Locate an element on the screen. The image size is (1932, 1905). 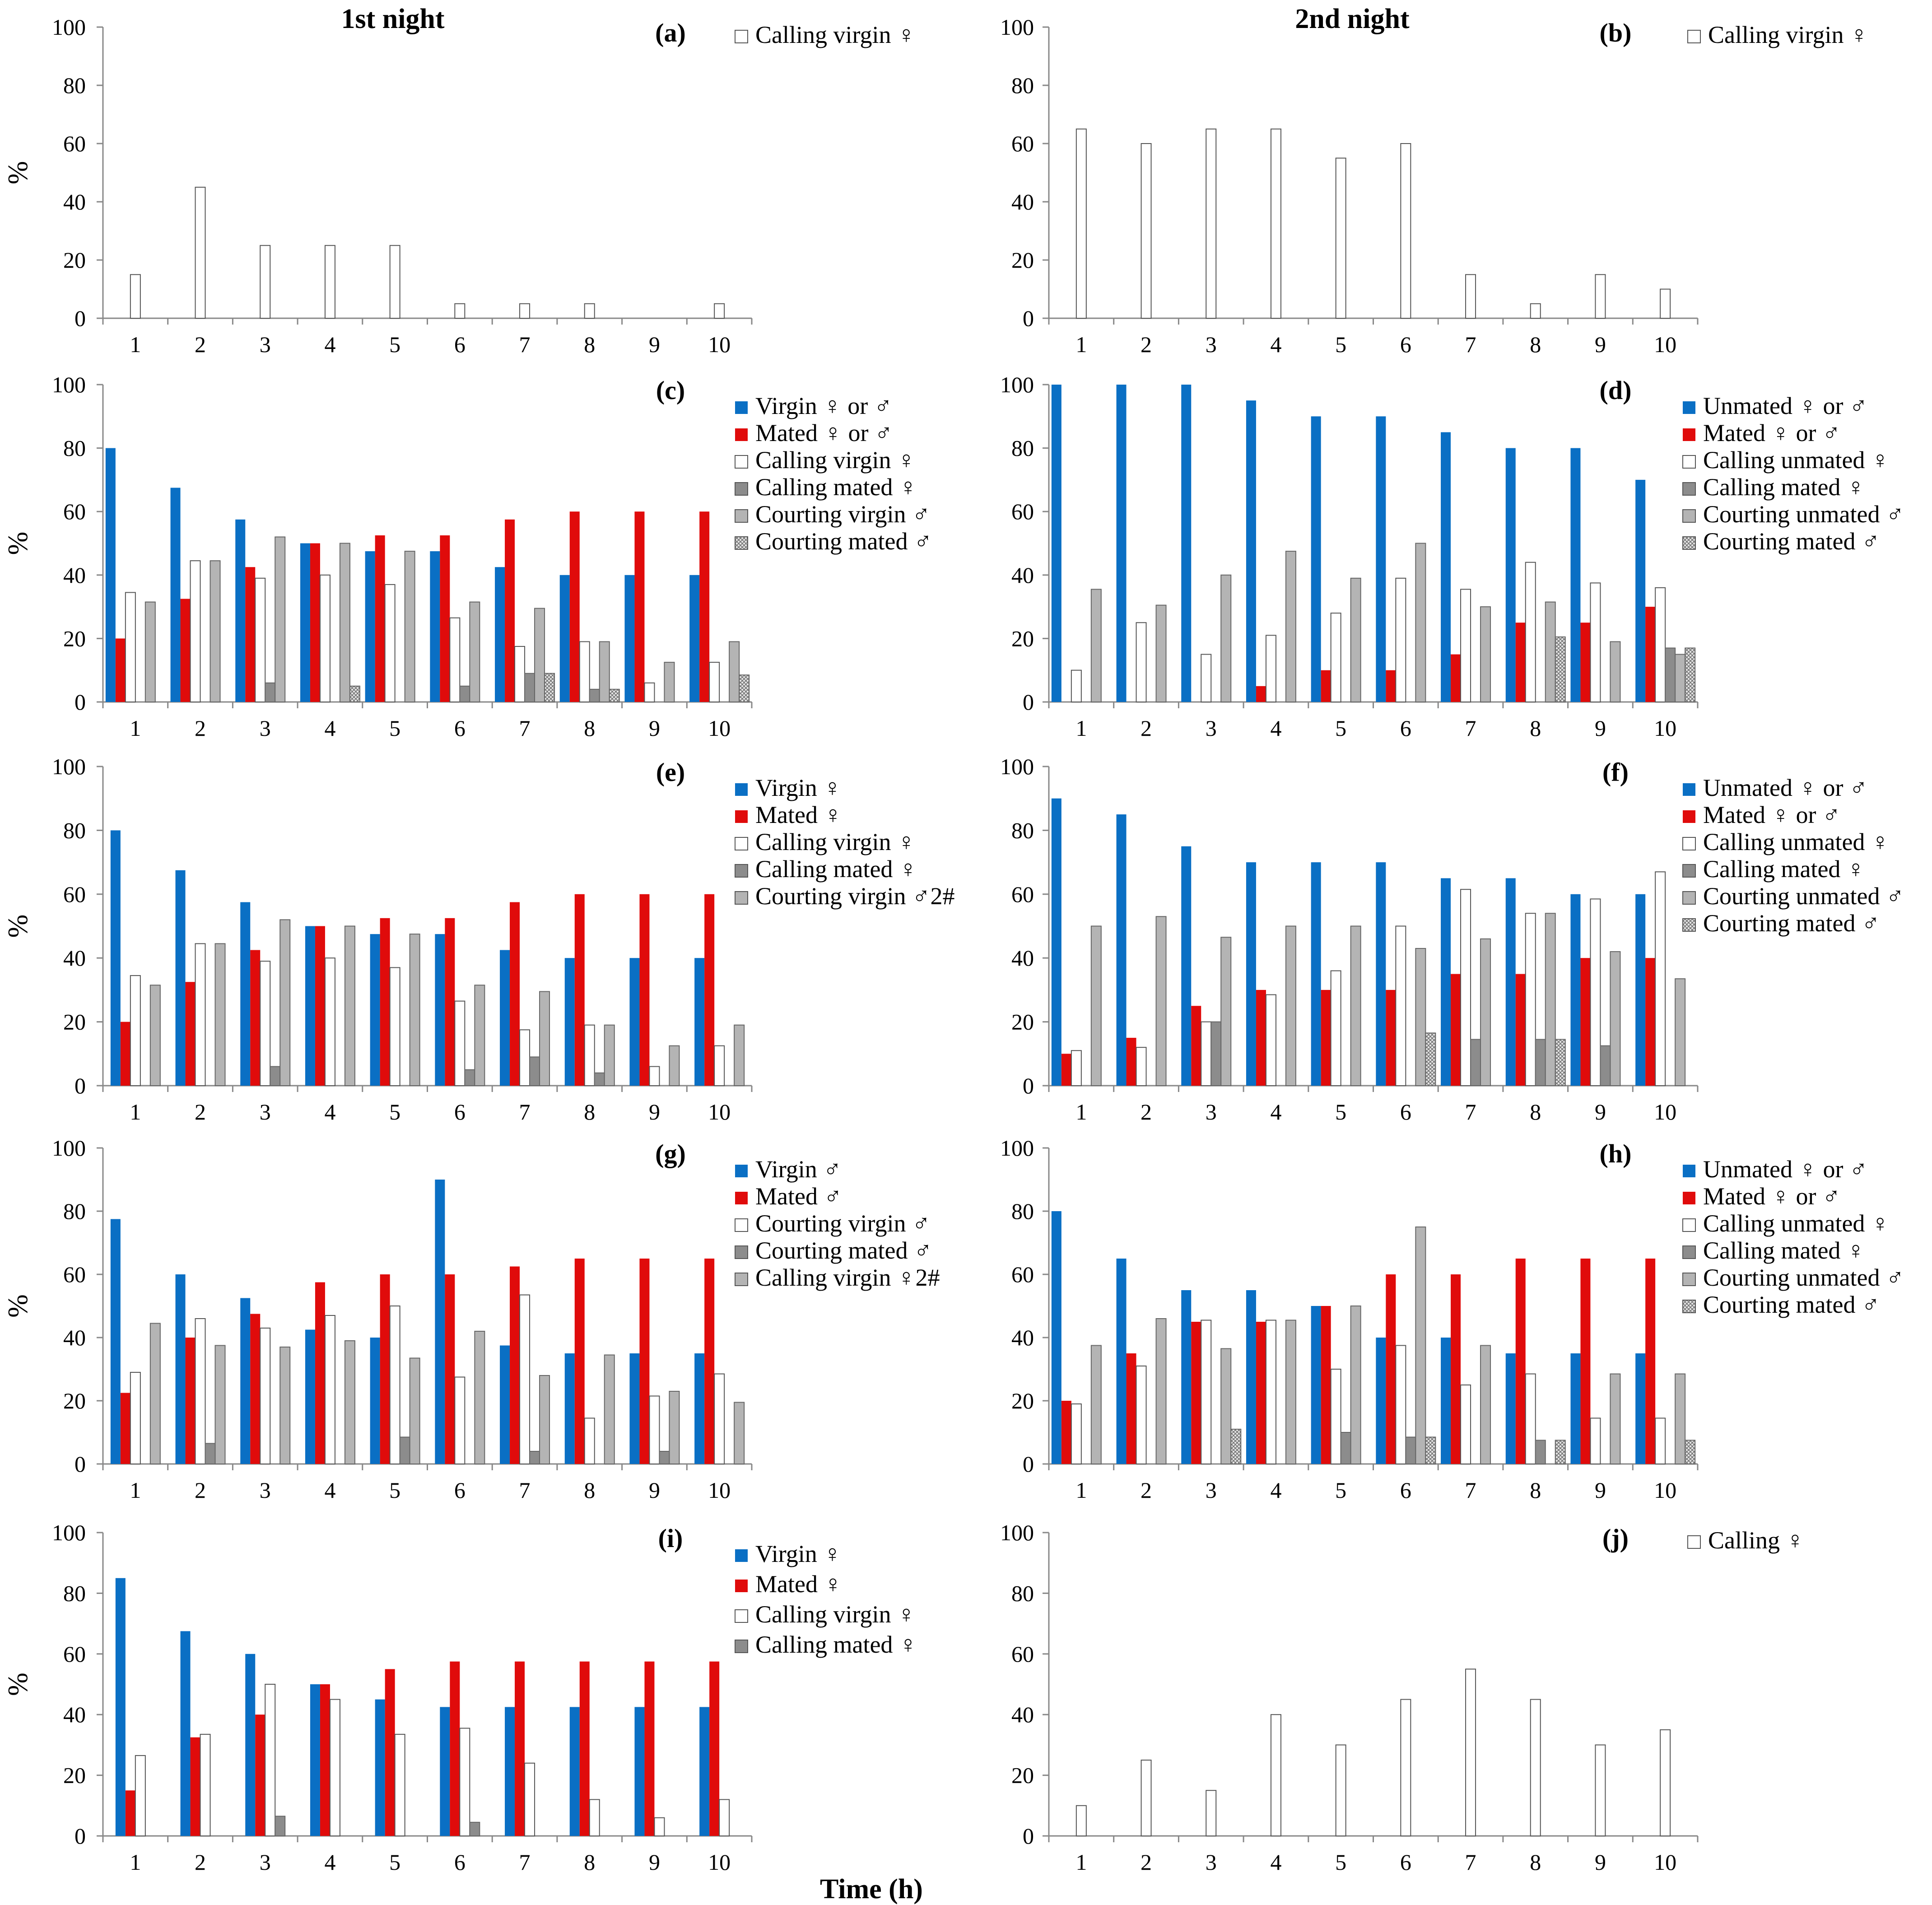
bar-i-s0-c8 is located at coordinates (574, 1771).